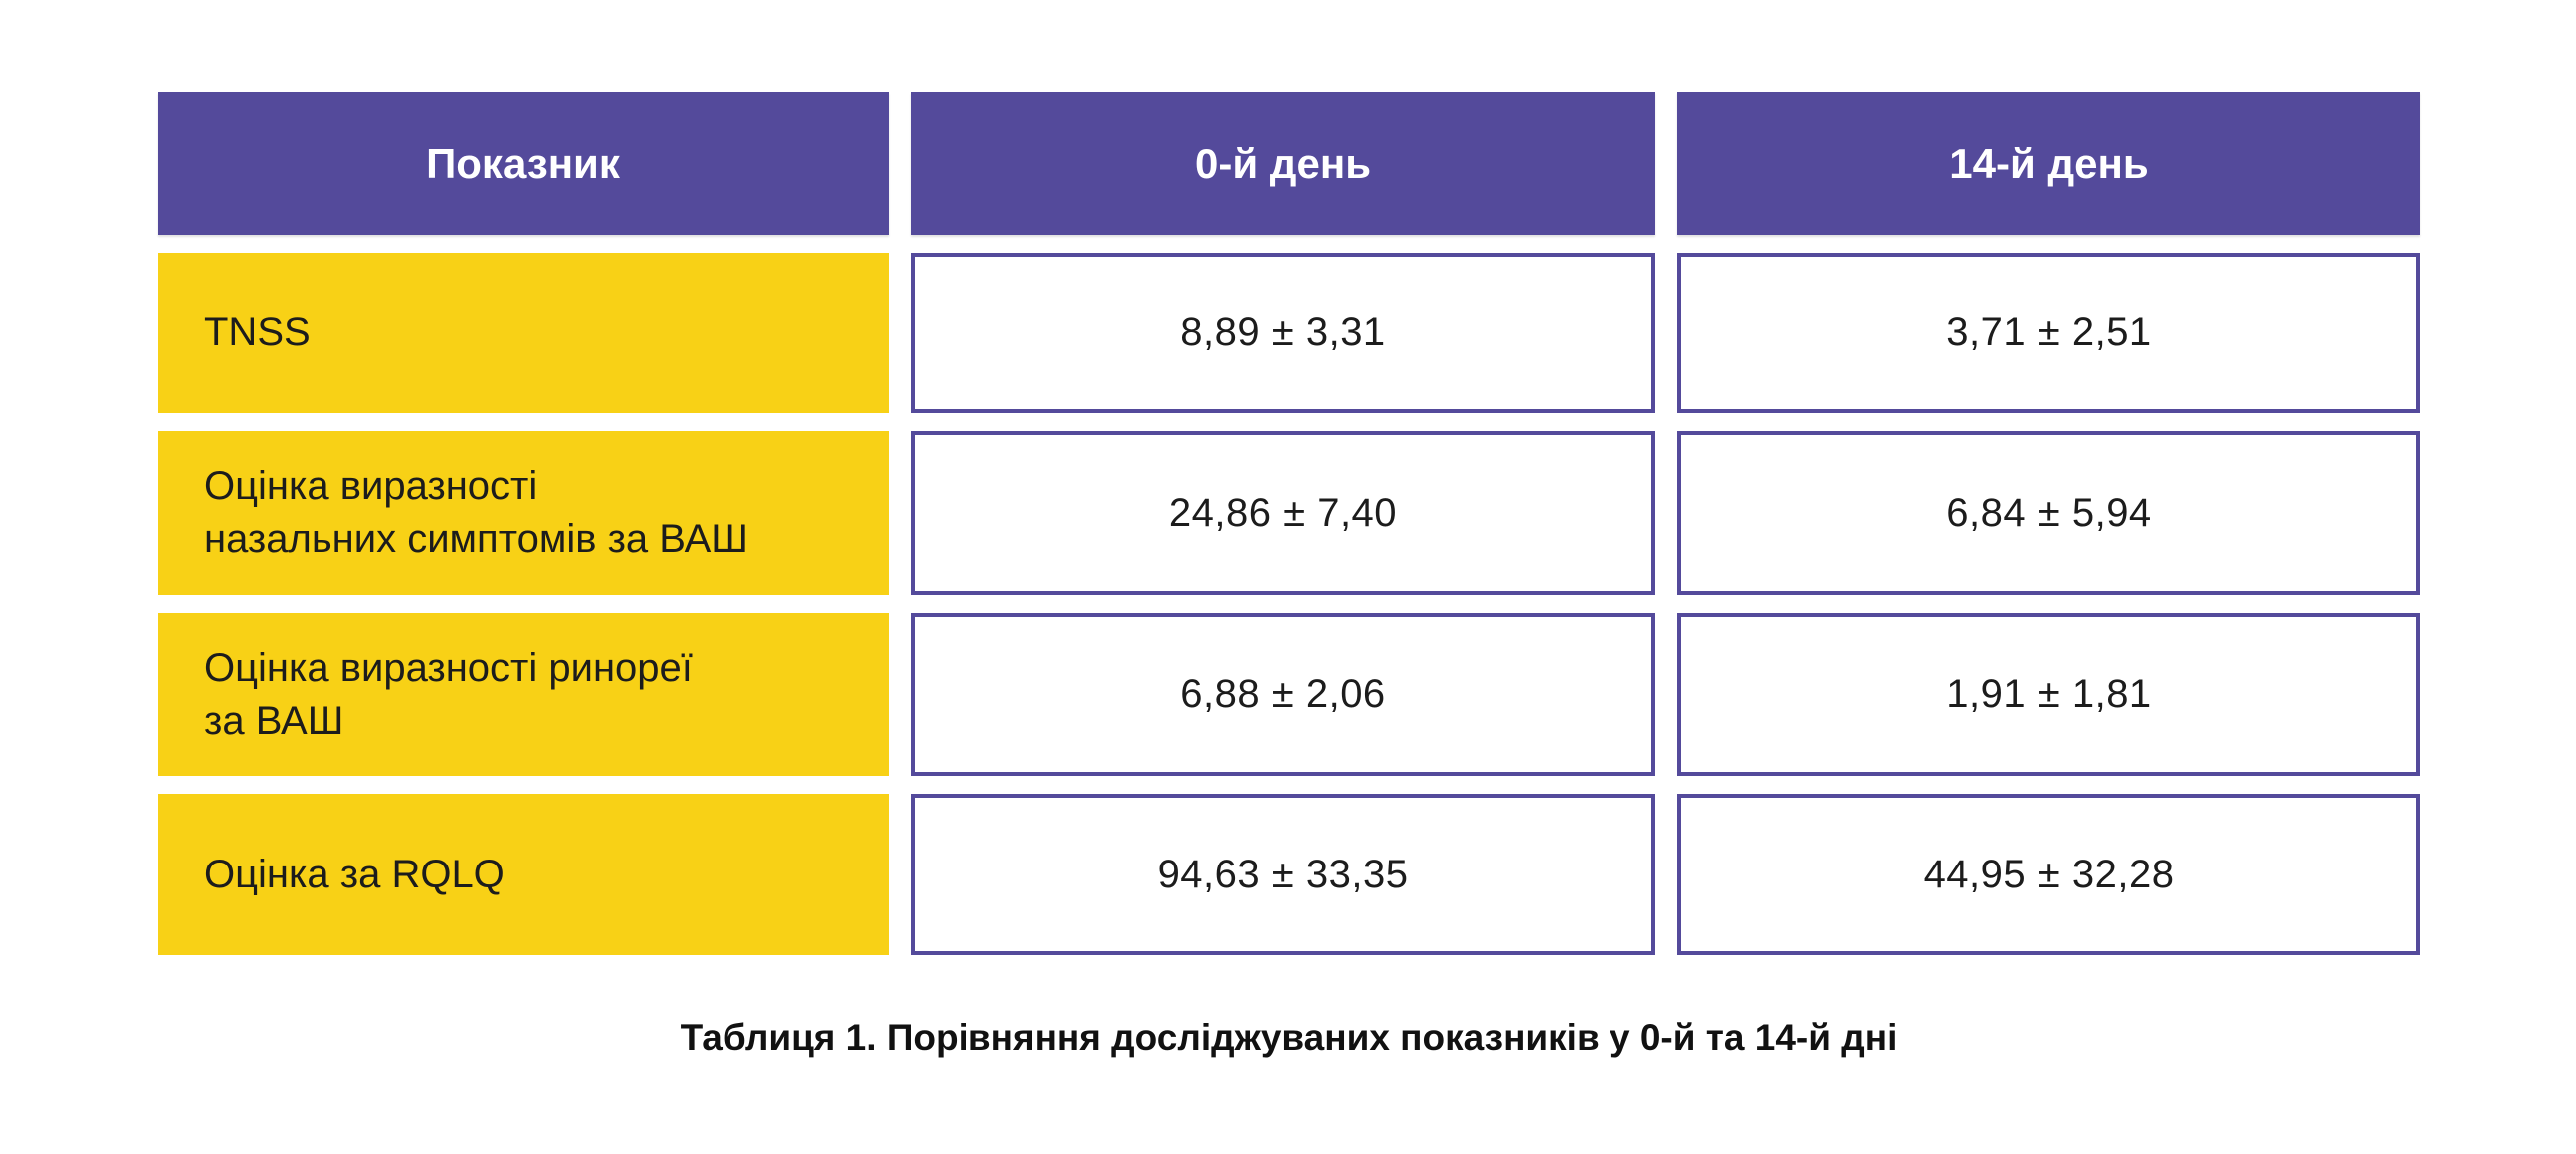  What do you see at coordinates (1283, 694) in the screenshot?
I see `value-rhinorrhea-vas-day0: 6,88 ± 2,06` at bounding box center [1283, 694].